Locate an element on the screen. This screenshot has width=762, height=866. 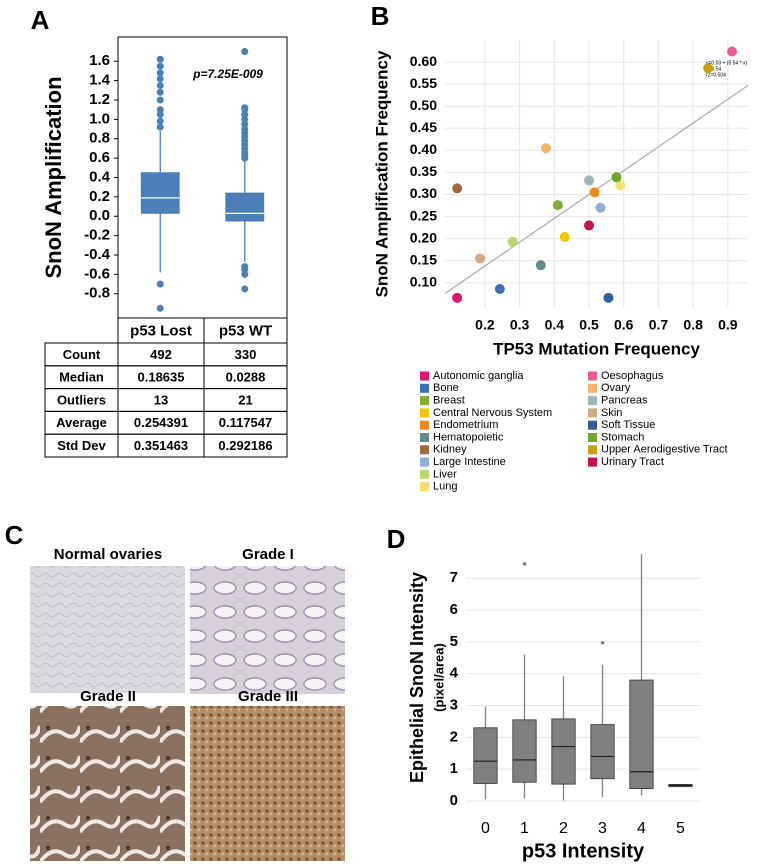
table-cell-text: 0.254391 is located at coordinates (161, 422).